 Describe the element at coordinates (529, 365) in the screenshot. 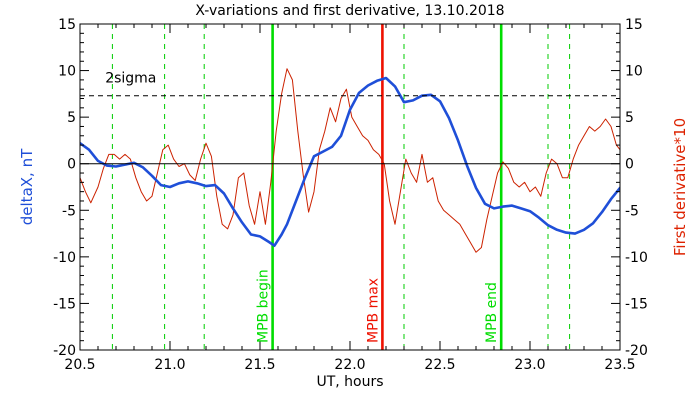

I see `x-tick-label: 23.0` at that location.